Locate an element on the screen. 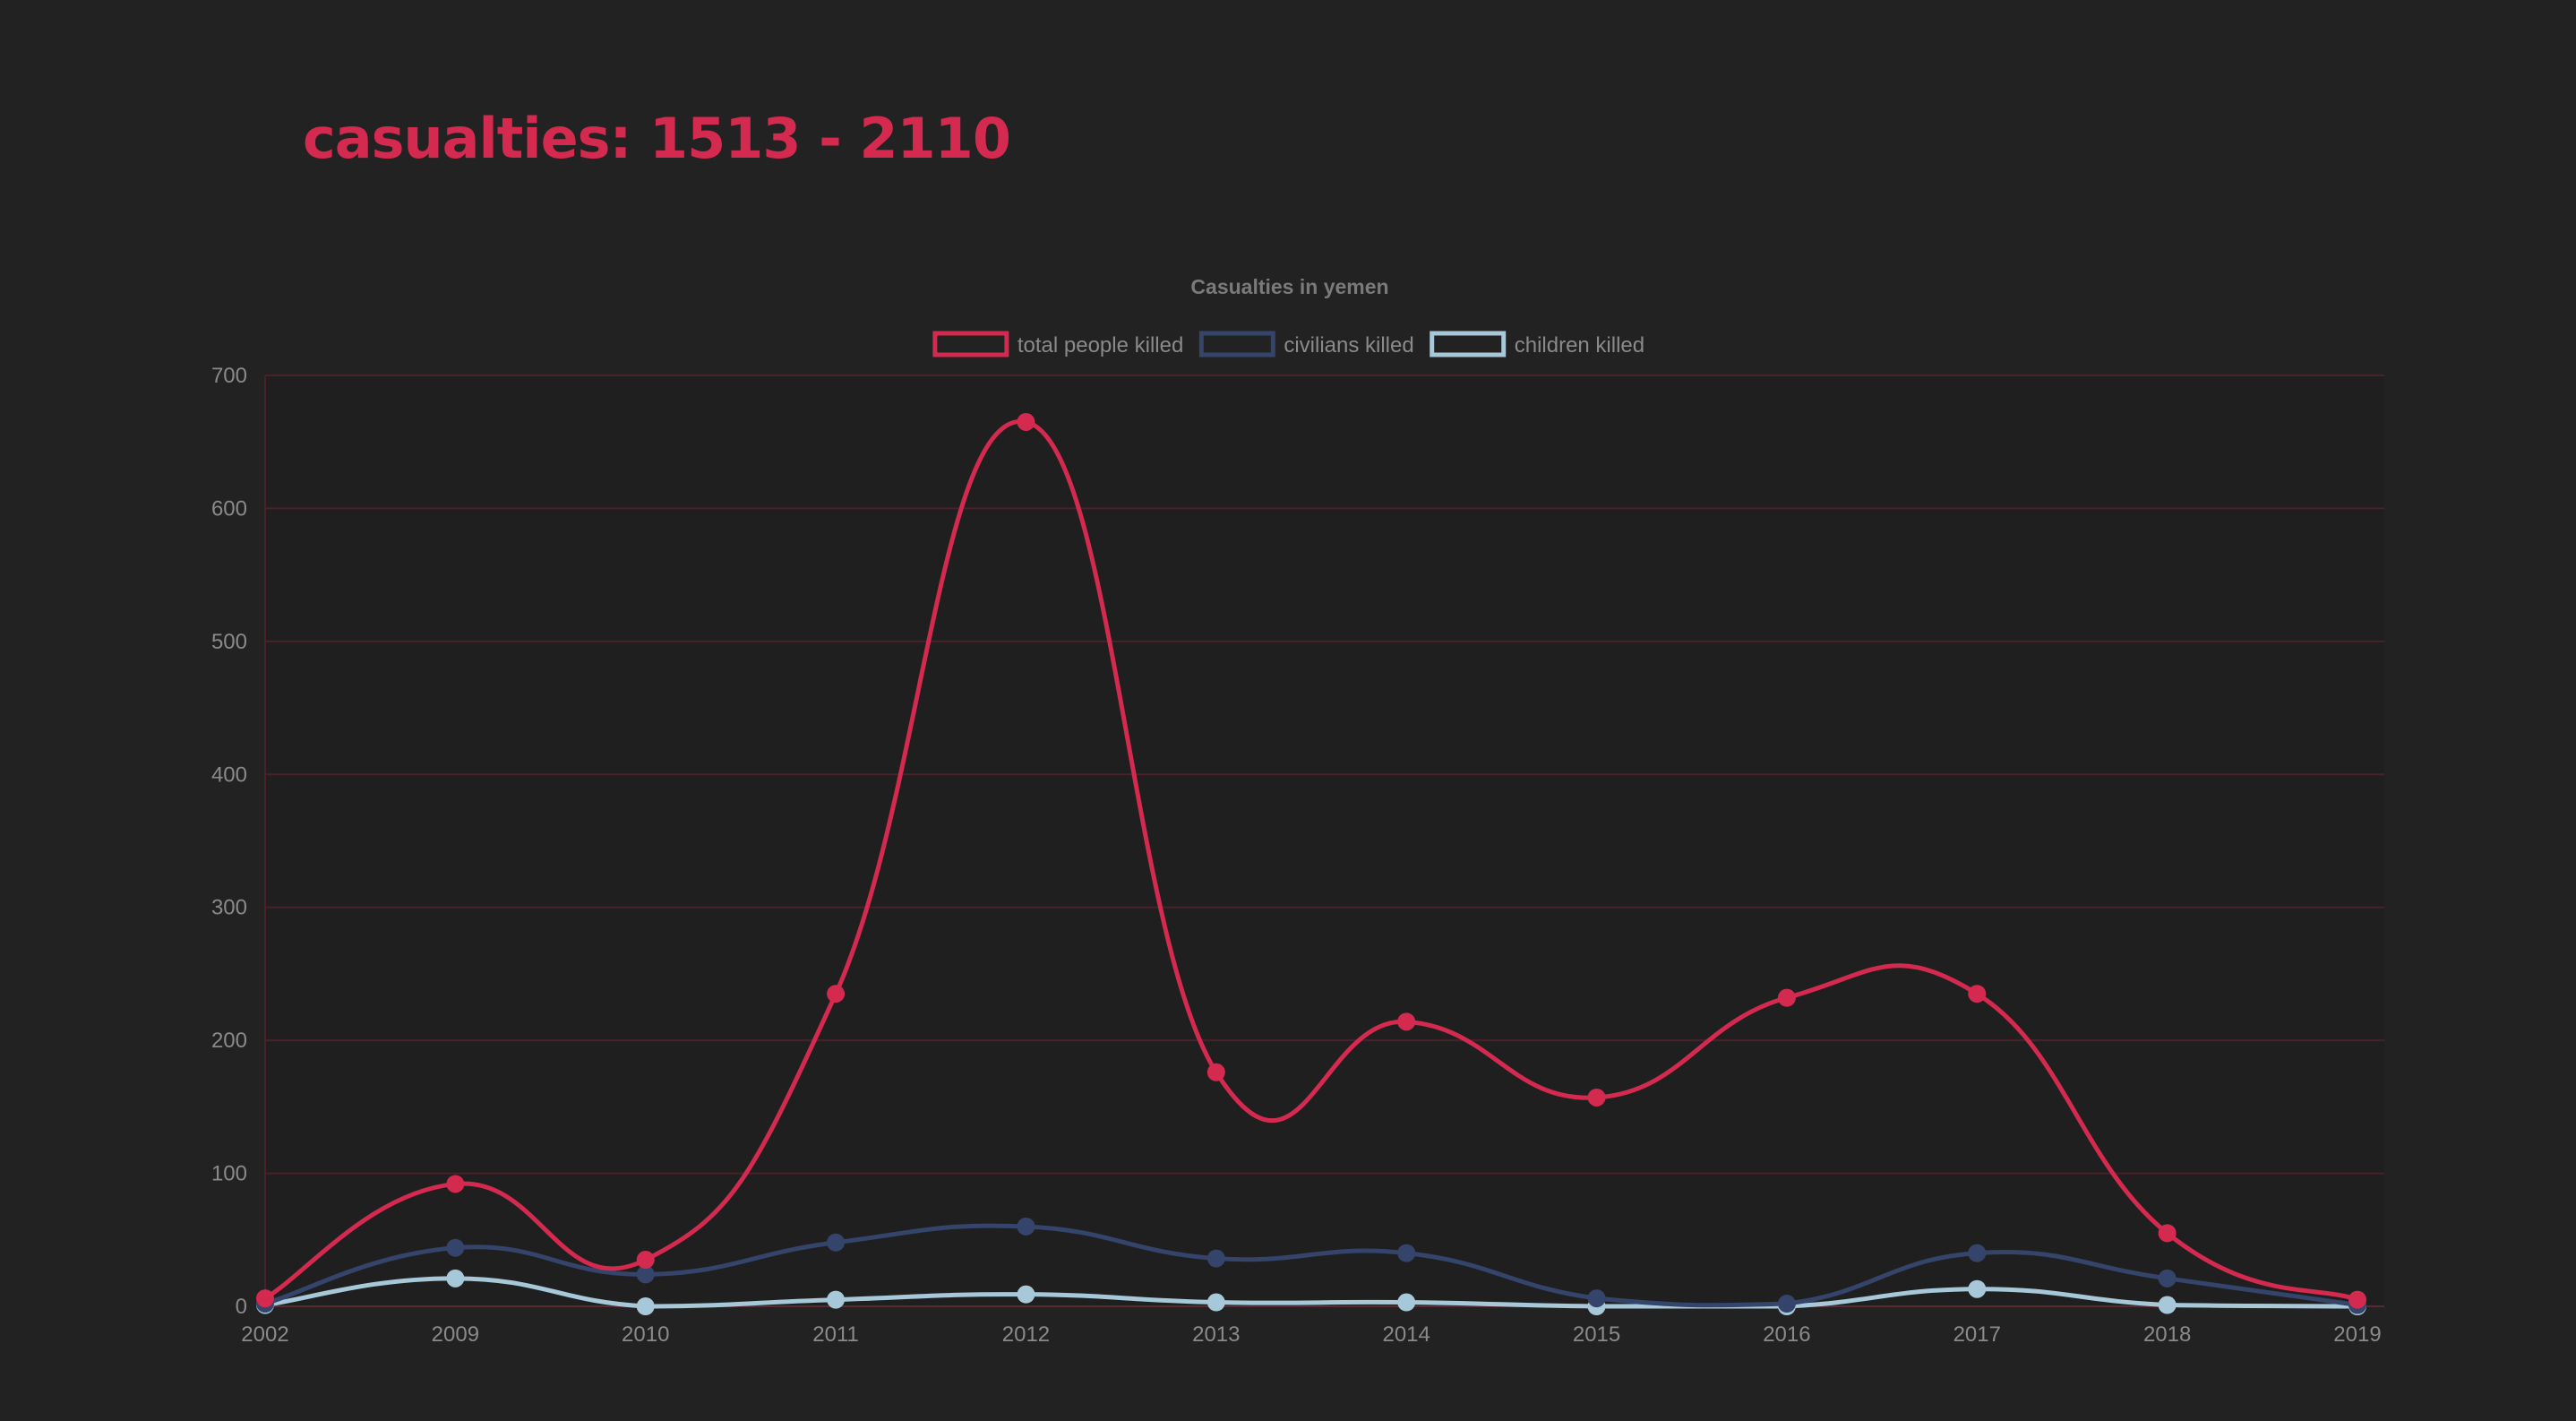 The height and width of the screenshot is (1421, 2576). data-point-total-people-killed-2009 is located at coordinates (455, 1184).